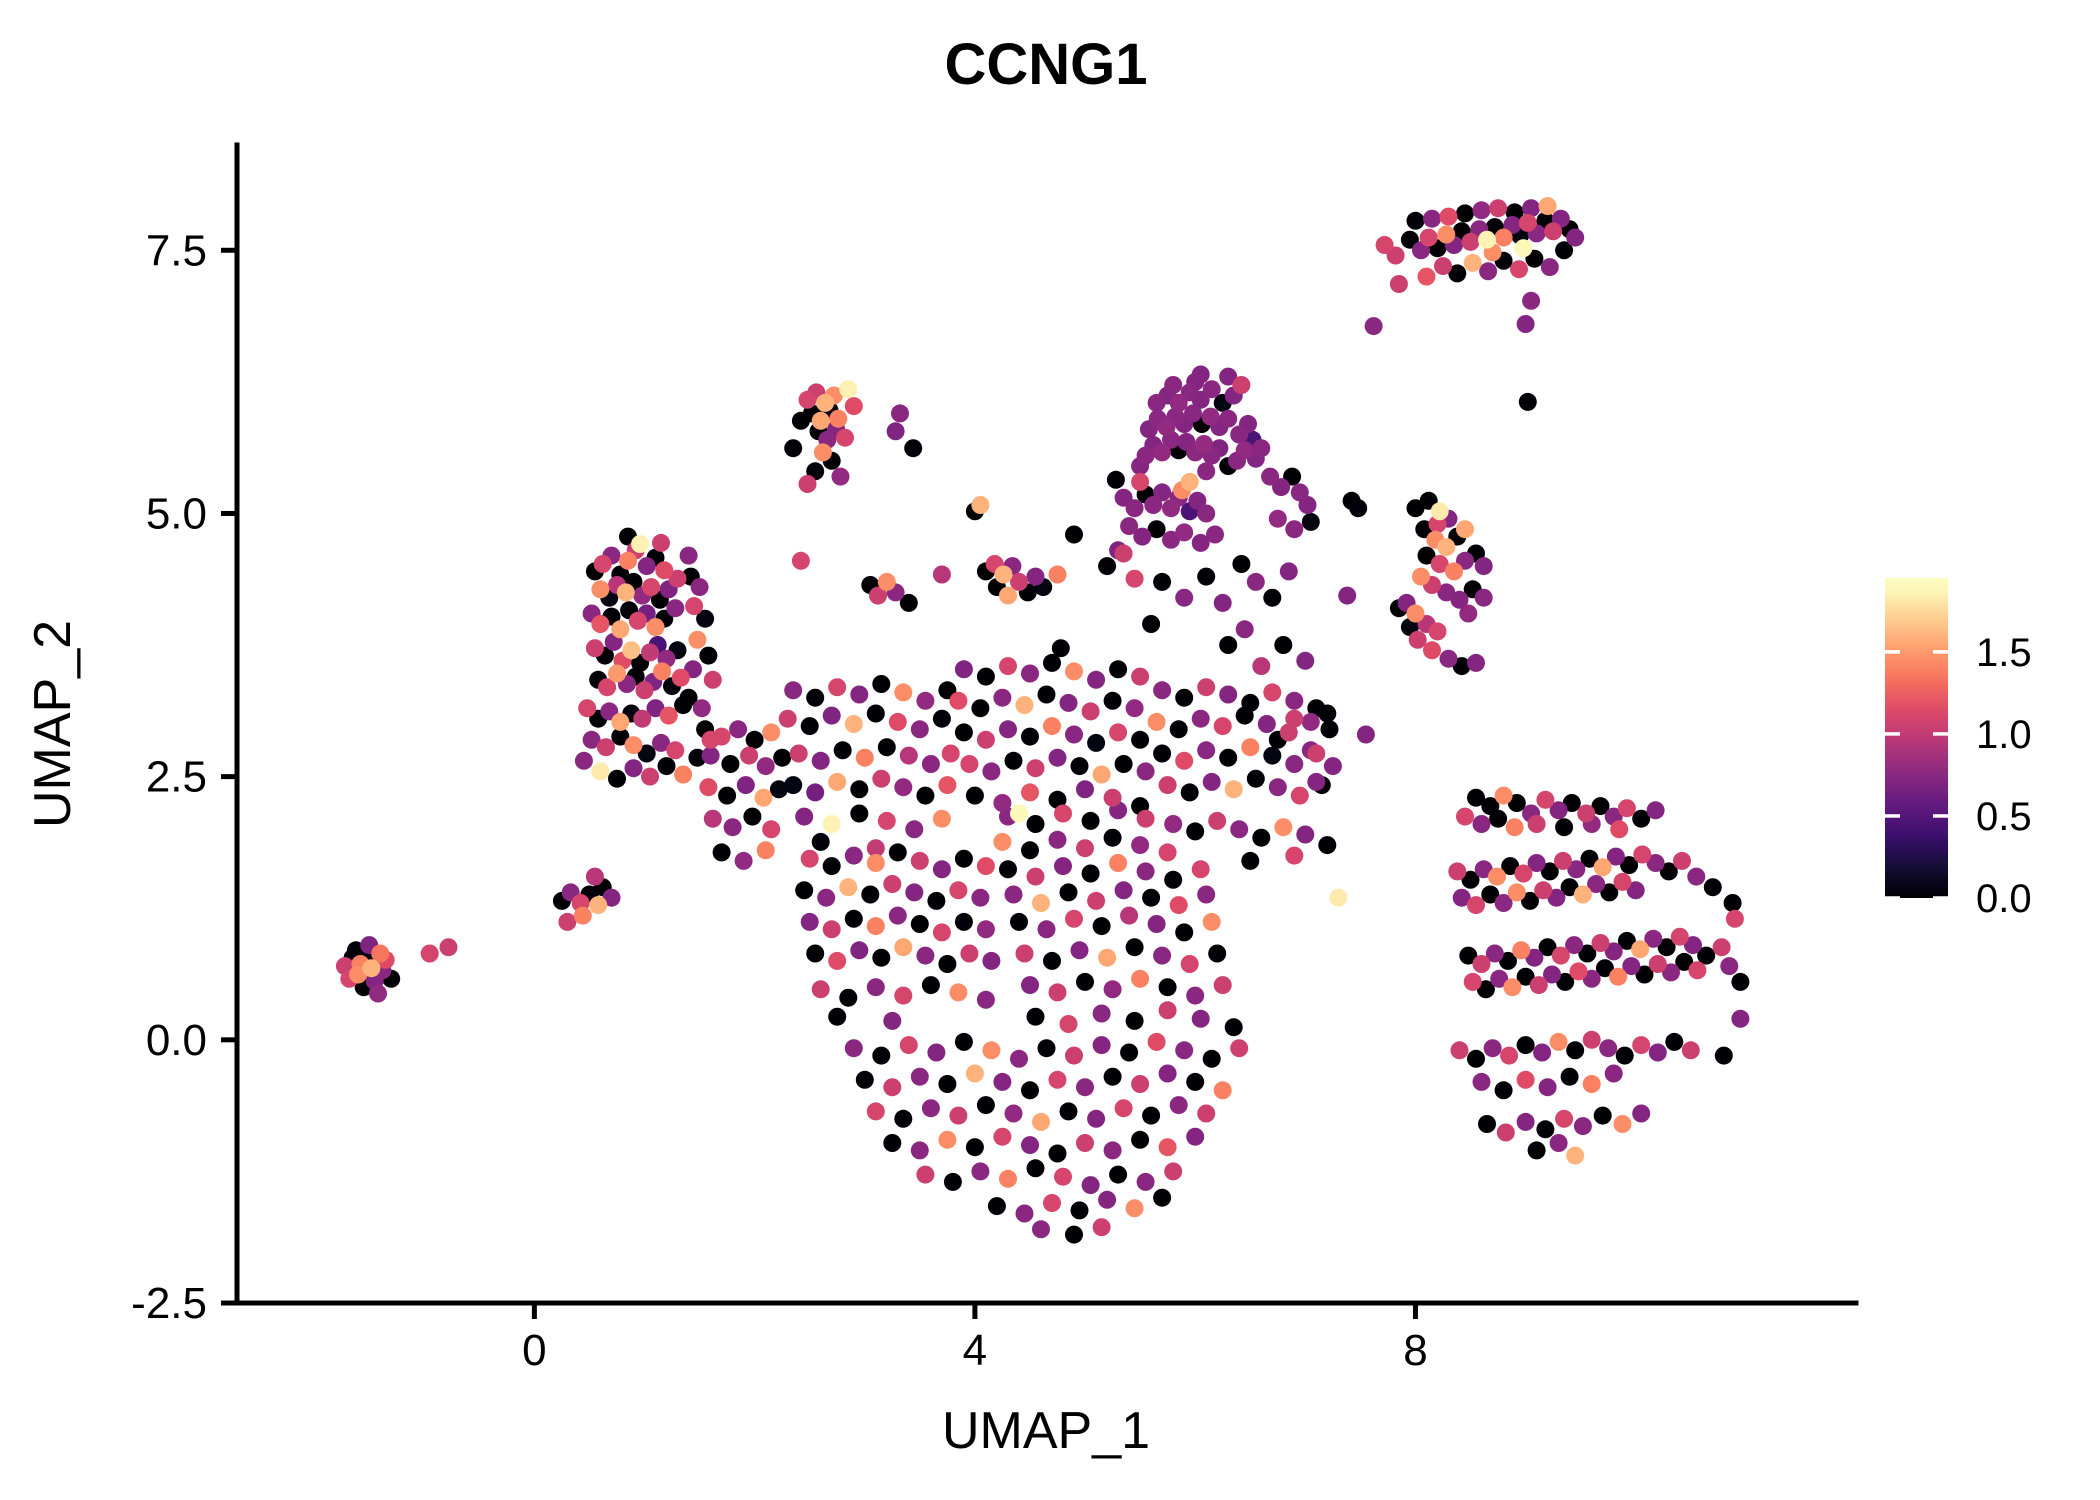 This screenshot has width=2100, height=1500. I want to click on y-tick-label-2.5: 2.5, so click(176, 777).